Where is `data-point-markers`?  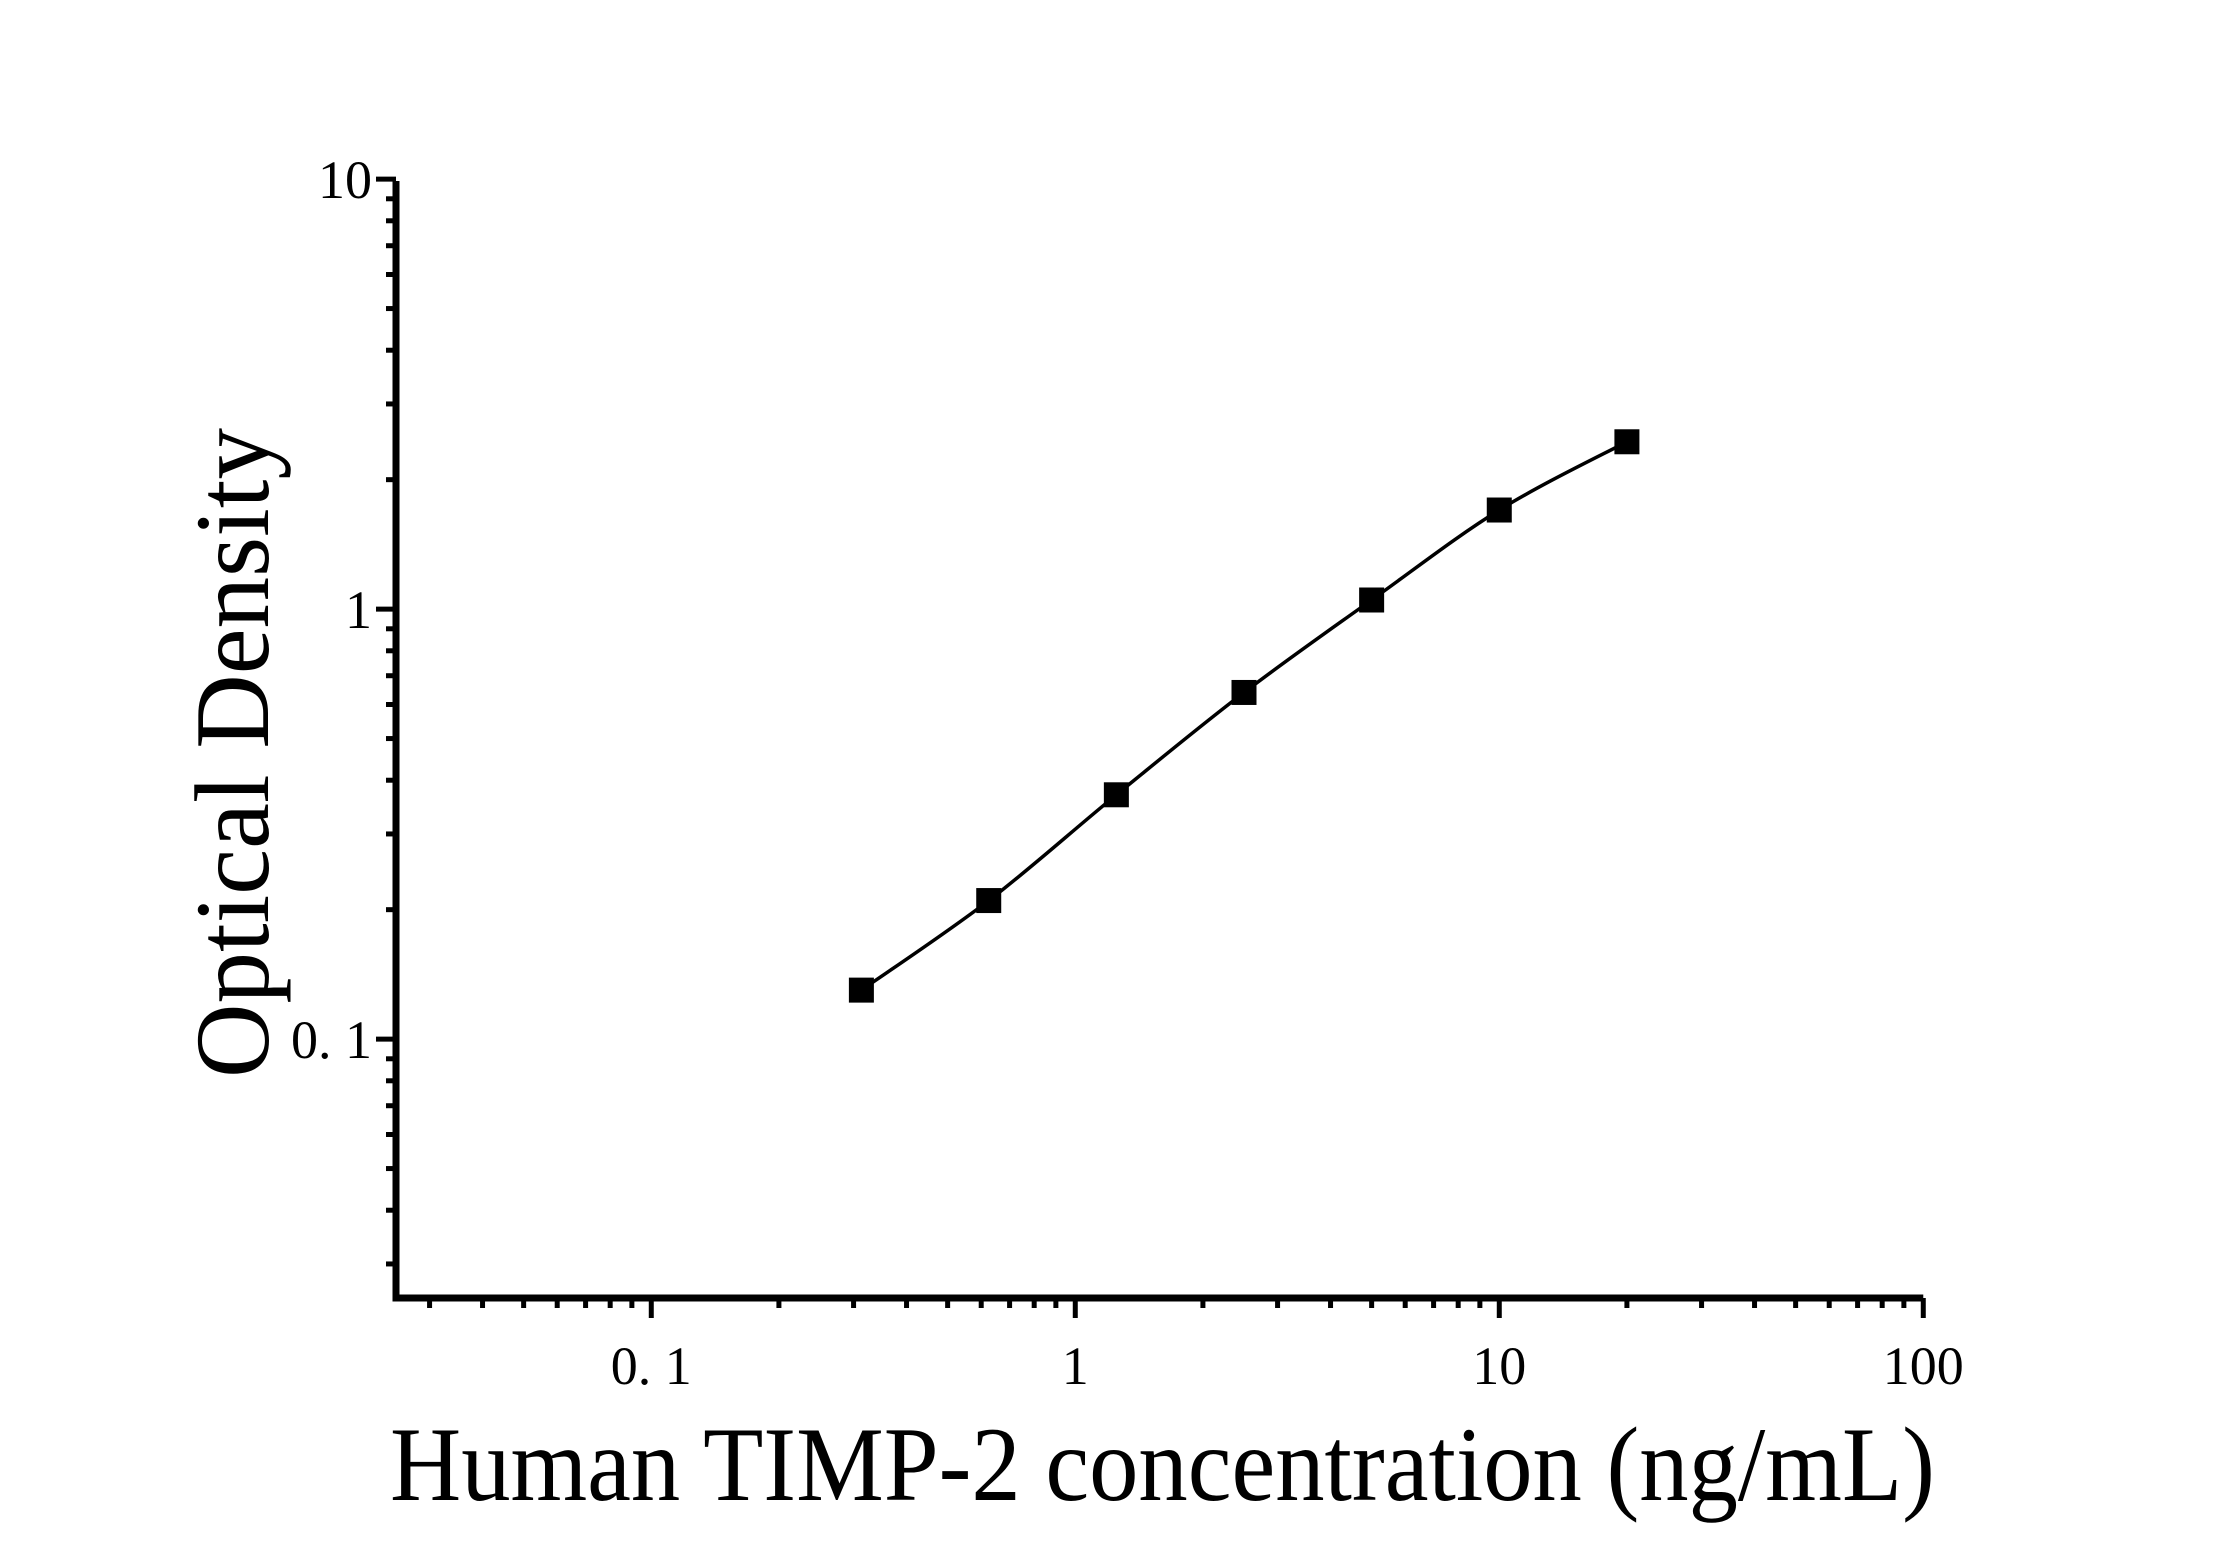 data-point-markers is located at coordinates (1244, 716).